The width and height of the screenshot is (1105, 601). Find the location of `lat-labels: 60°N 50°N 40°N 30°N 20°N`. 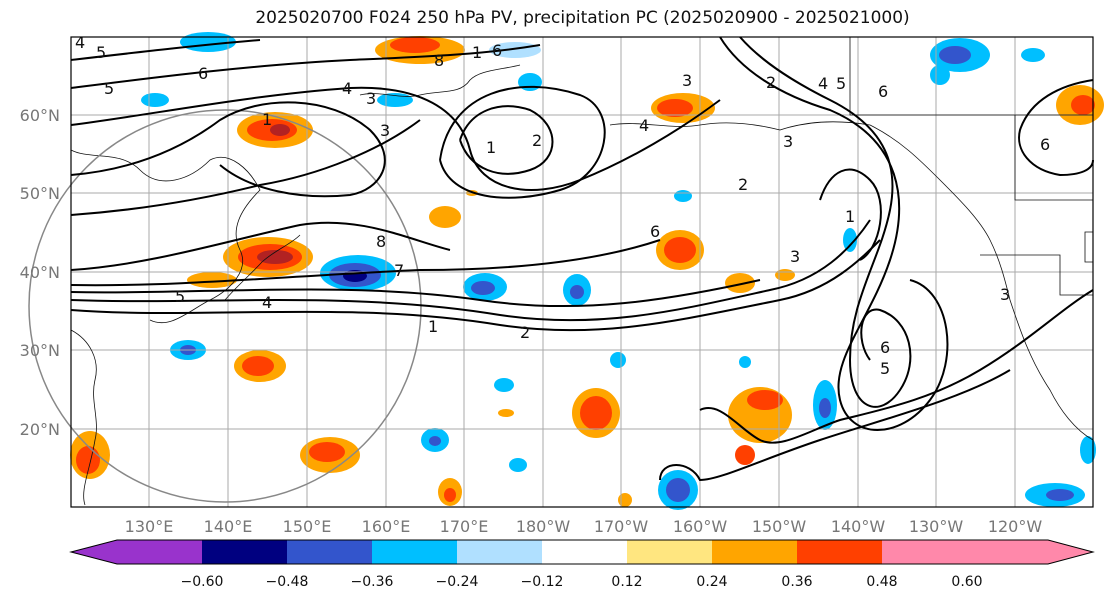

lat-labels: 60°N 50°N 40°N 30°N 20°N is located at coordinates (40, 272).